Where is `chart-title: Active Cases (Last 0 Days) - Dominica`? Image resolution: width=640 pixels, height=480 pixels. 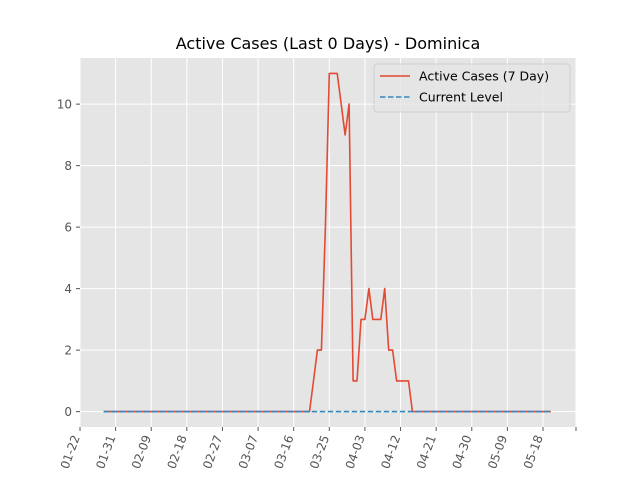 chart-title: Active Cases (Last 0 Days) - Dominica is located at coordinates (328, 43).